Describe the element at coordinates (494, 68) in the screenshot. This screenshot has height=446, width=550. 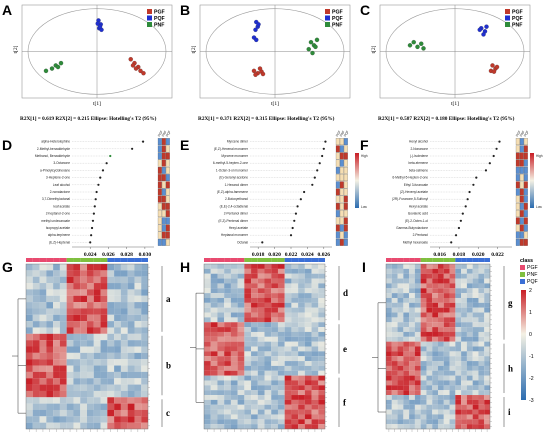
I see `series-pgf` at that location.